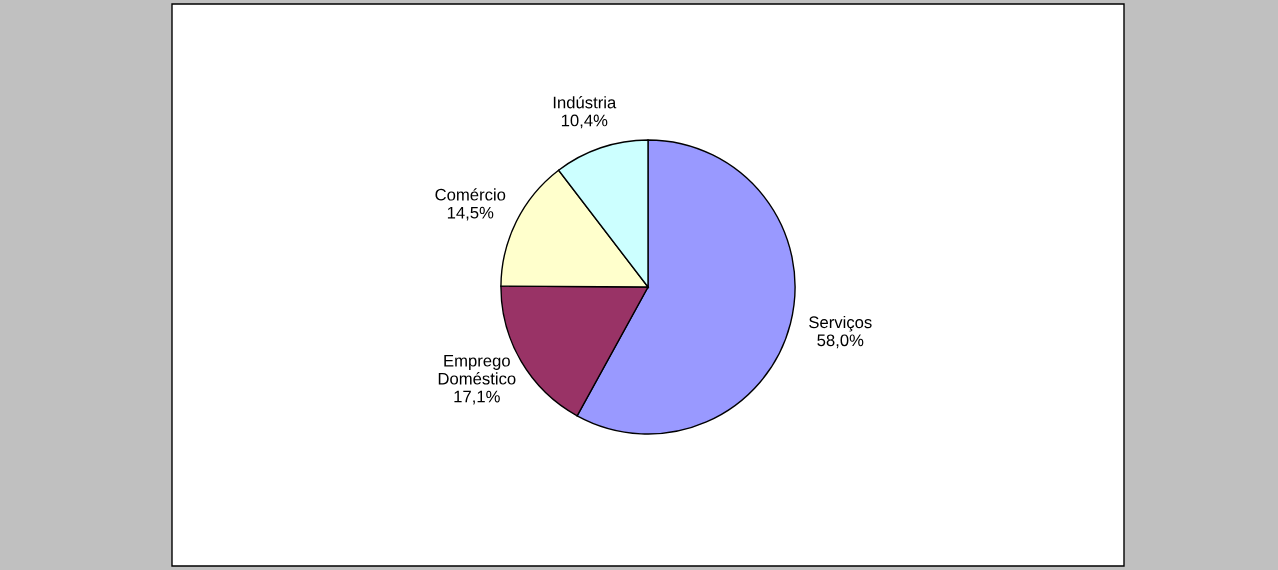 Image resolution: width=1278 pixels, height=570 pixels. What do you see at coordinates (585, 102) in the screenshot?
I see `slice-label: Indústria` at bounding box center [585, 102].